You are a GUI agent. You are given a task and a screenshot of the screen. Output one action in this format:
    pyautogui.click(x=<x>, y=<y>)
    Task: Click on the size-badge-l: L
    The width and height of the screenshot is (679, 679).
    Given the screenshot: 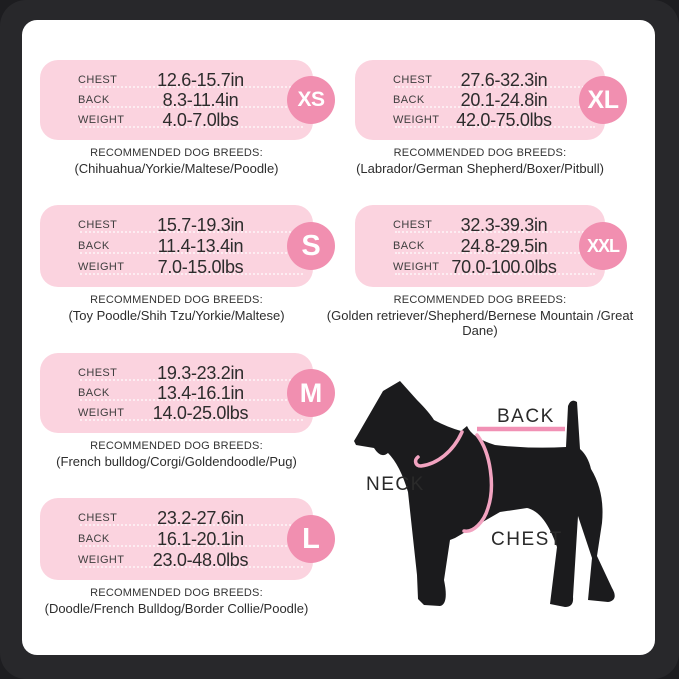 What is the action you would take?
    pyautogui.click(x=311, y=539)
    